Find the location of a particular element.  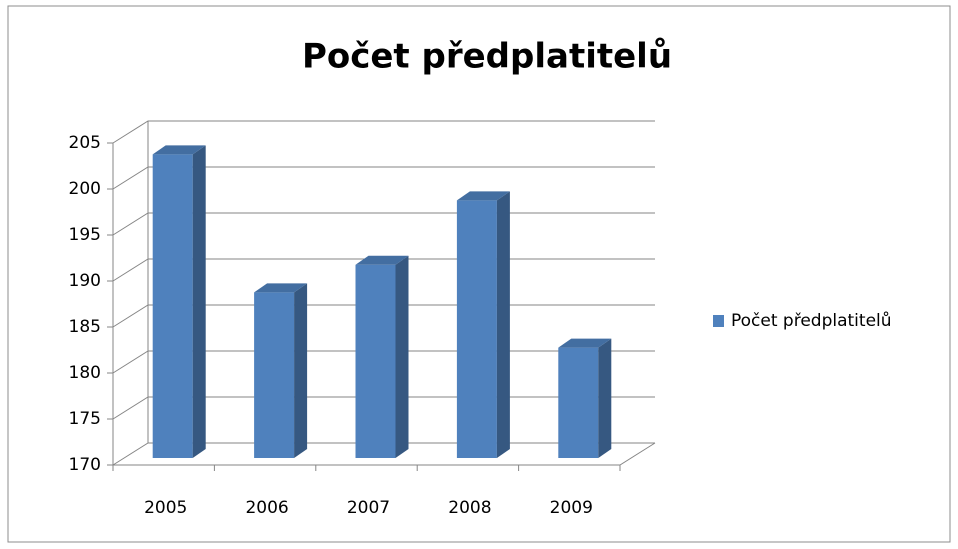

x-tick-label: 2005 is located at coordinates (165, 508).